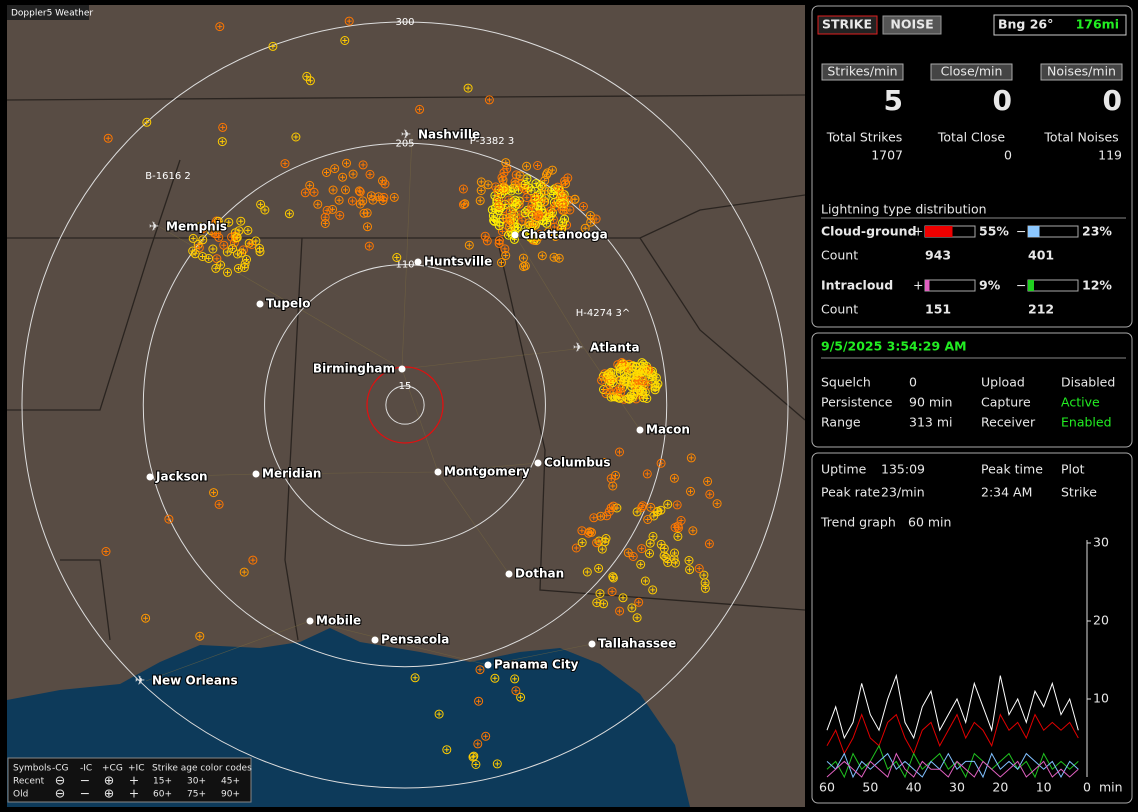  Describe the element at coordinates (404, 22) in the screenshot. I see `ring-label: 300` at that location.